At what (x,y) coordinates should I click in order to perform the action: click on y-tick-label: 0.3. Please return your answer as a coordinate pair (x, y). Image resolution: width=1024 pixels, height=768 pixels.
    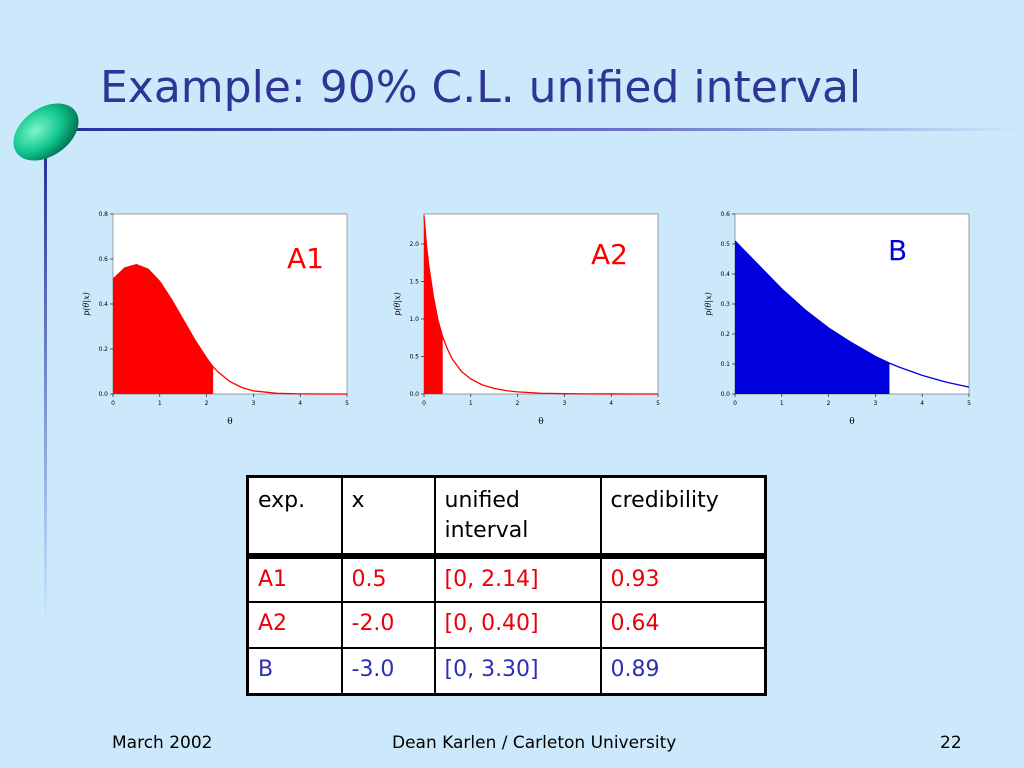
    Looking at the image, I should click on (725, 304).